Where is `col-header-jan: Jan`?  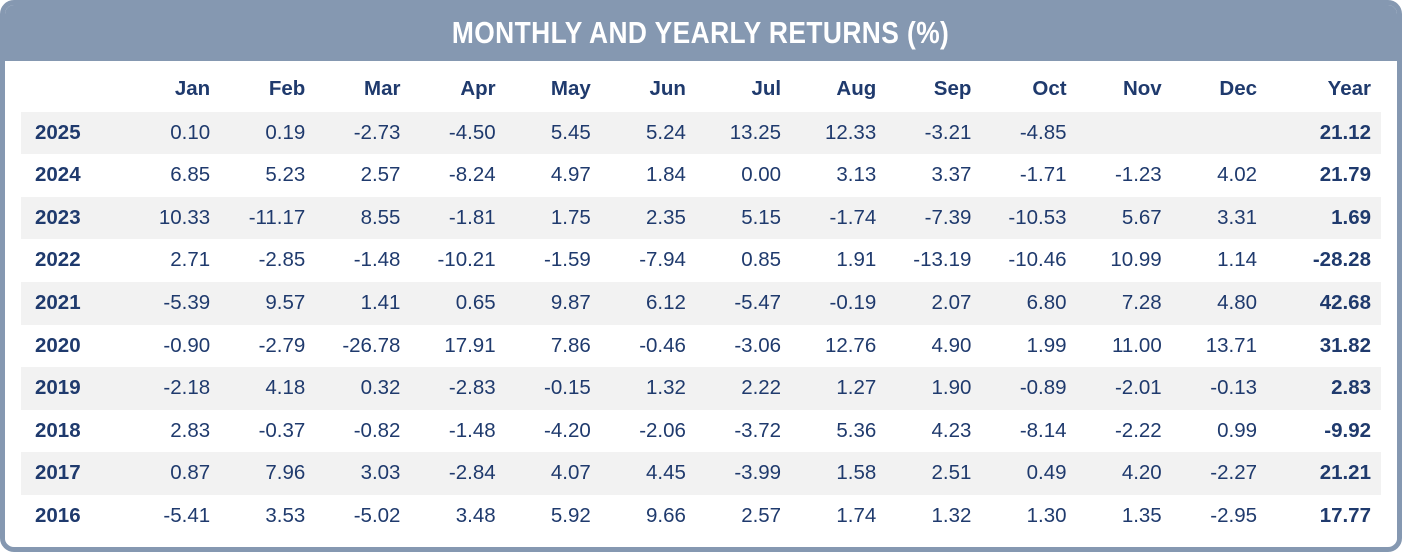
col-header-jan: Jan is located at coordinates (192, 88).